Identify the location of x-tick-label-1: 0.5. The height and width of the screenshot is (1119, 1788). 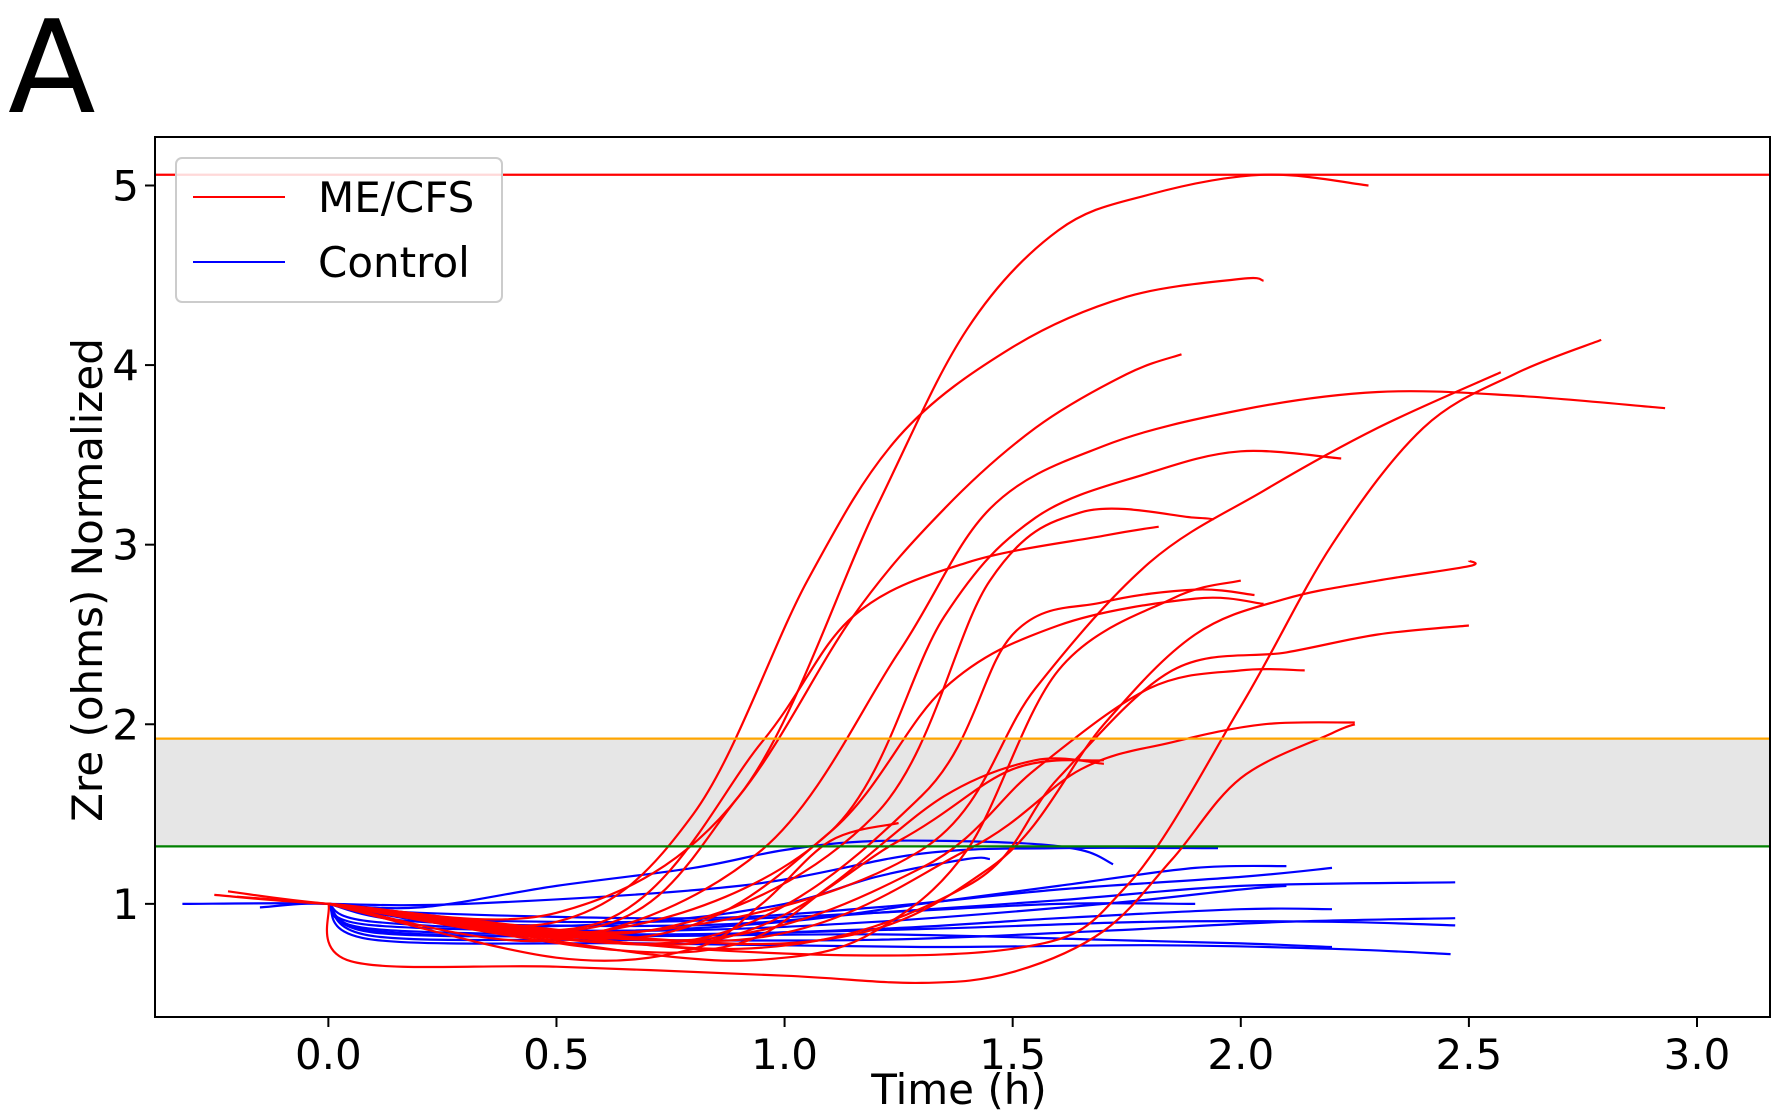
(556, 1054).